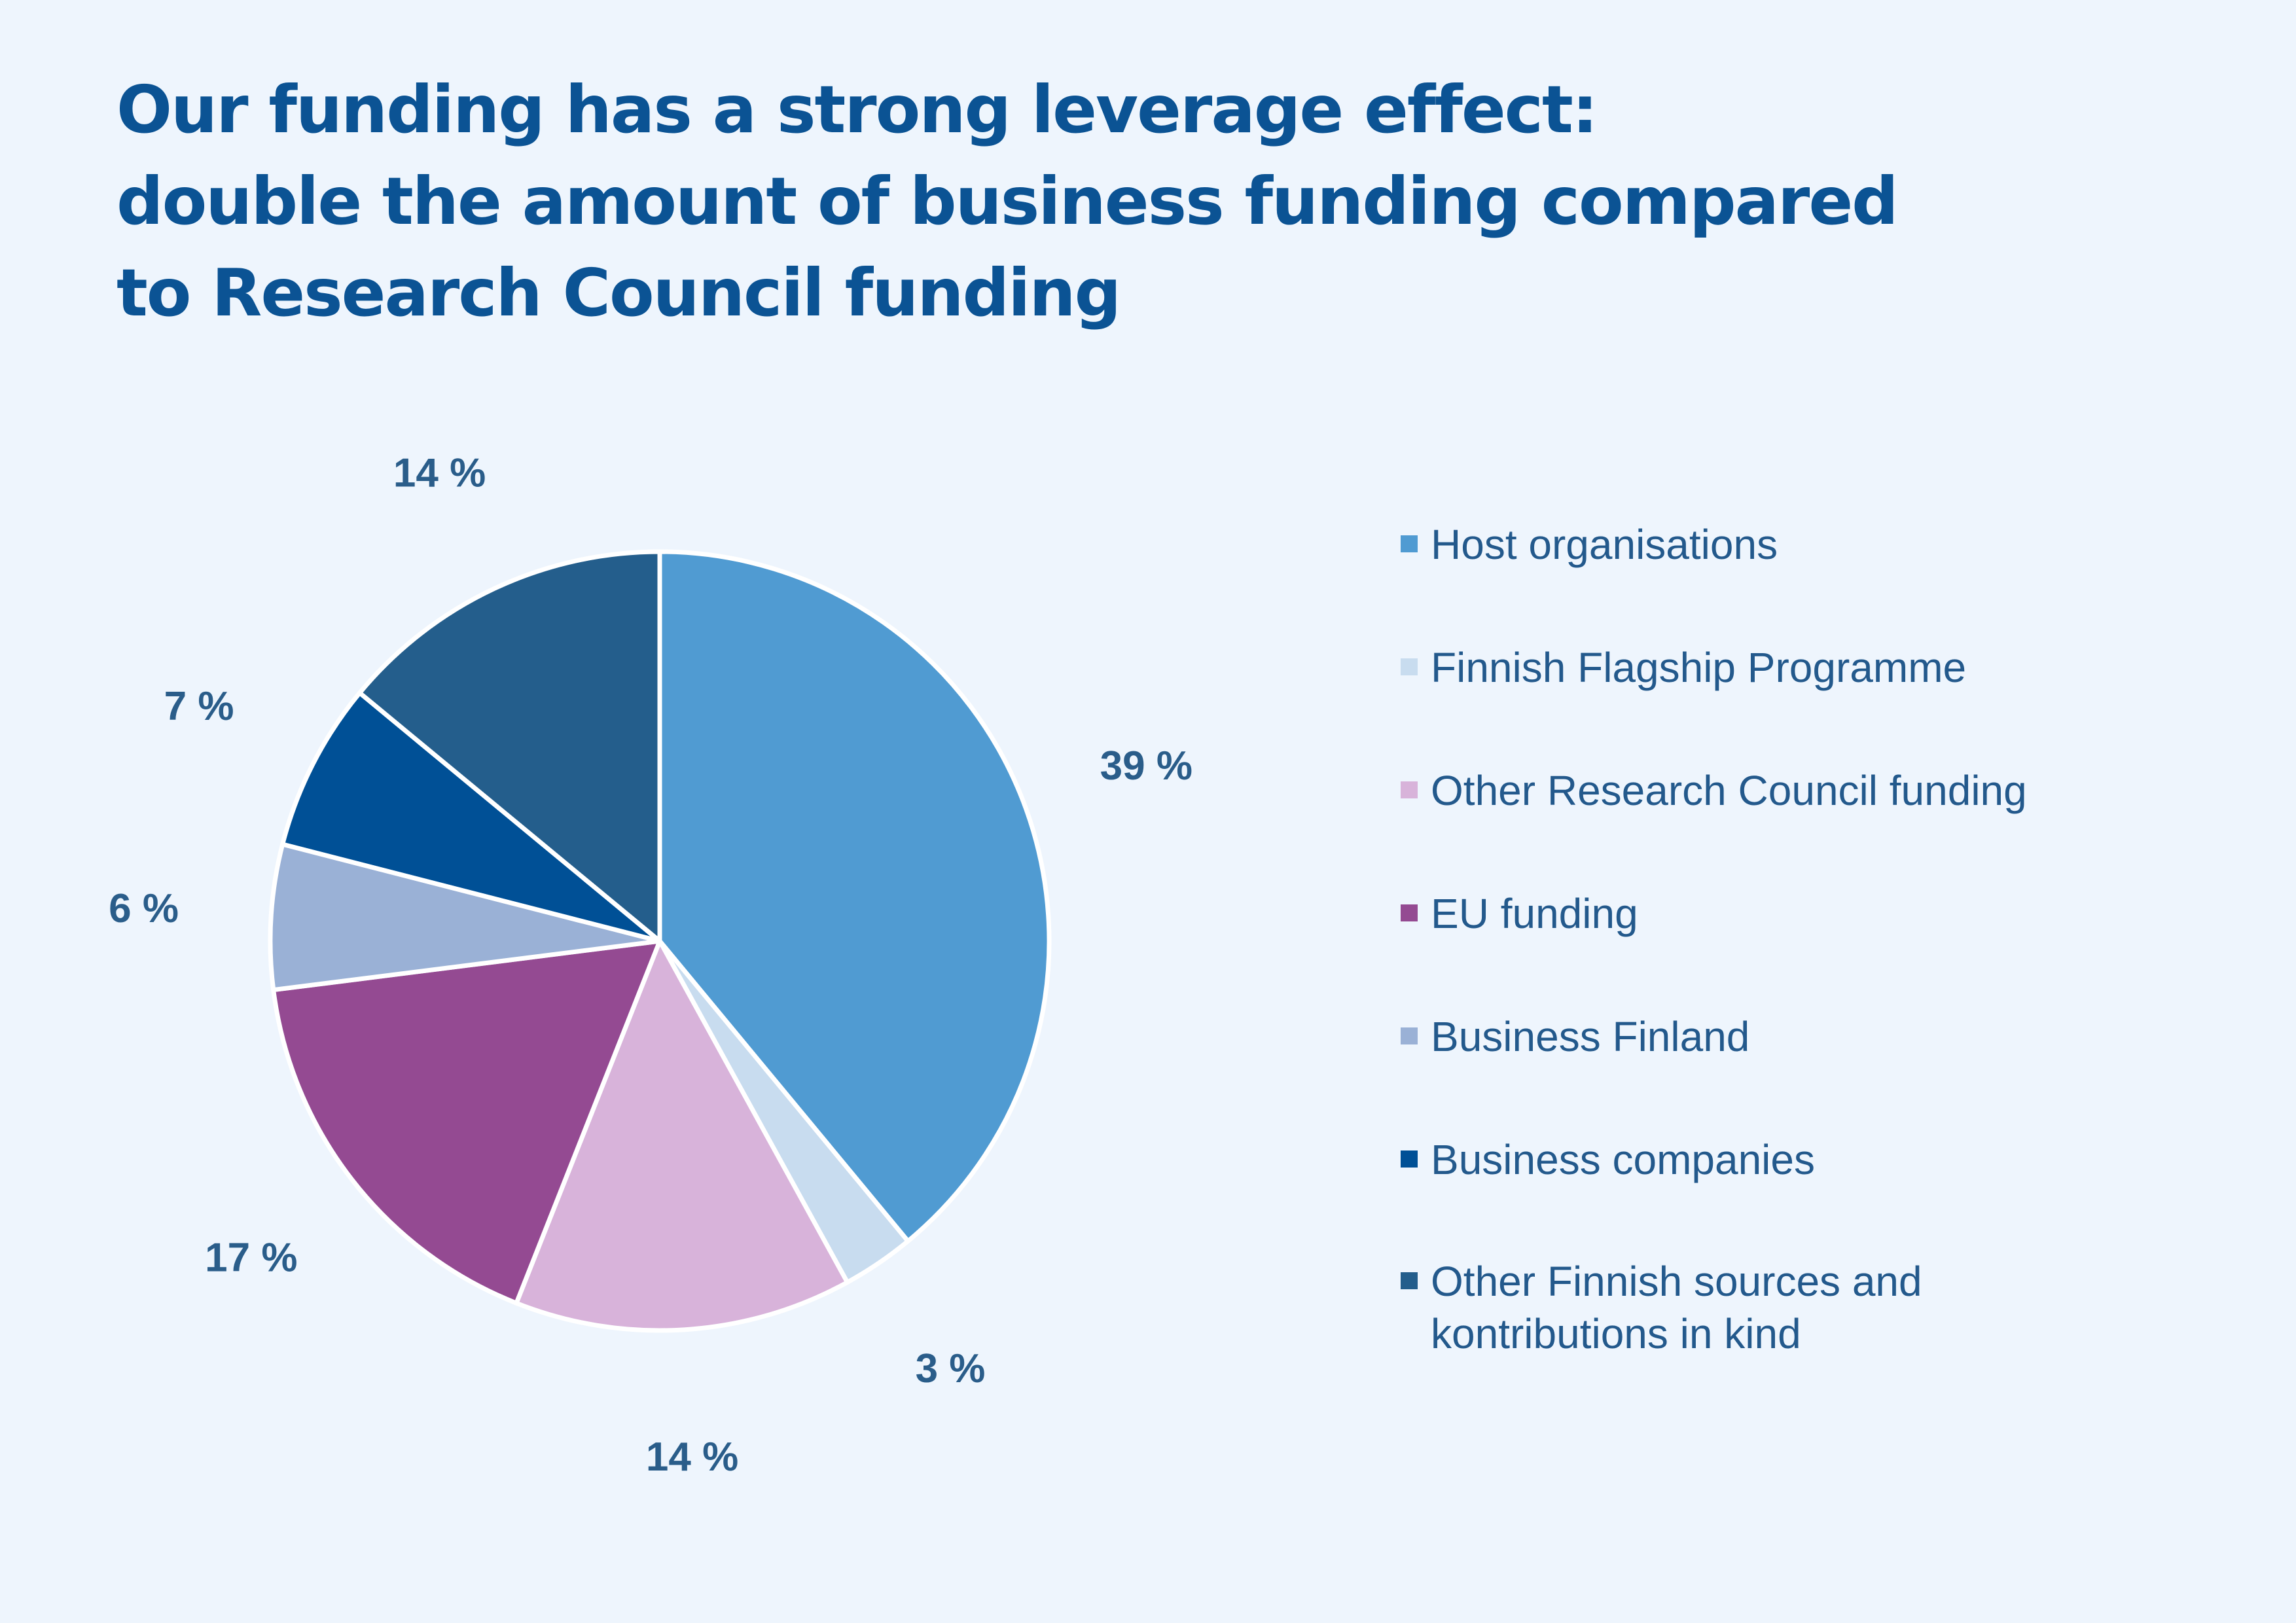 The image size is (2296, 1623). I want to click on pie-slice-other-research-council-funding, so click(682, 1135).